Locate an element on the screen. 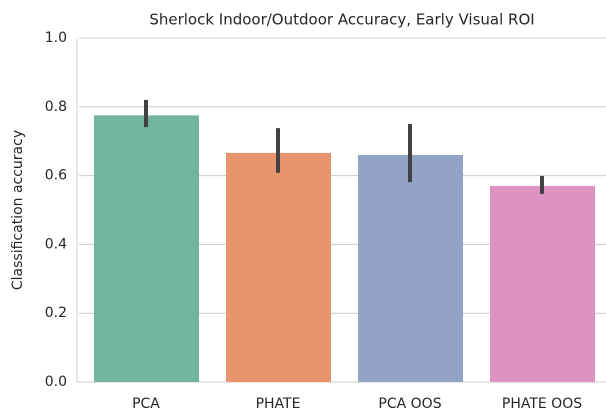 The height and width of the screenshot is (413, 606). y-tick-label: 1.0 is located at coordinates (56, 38).